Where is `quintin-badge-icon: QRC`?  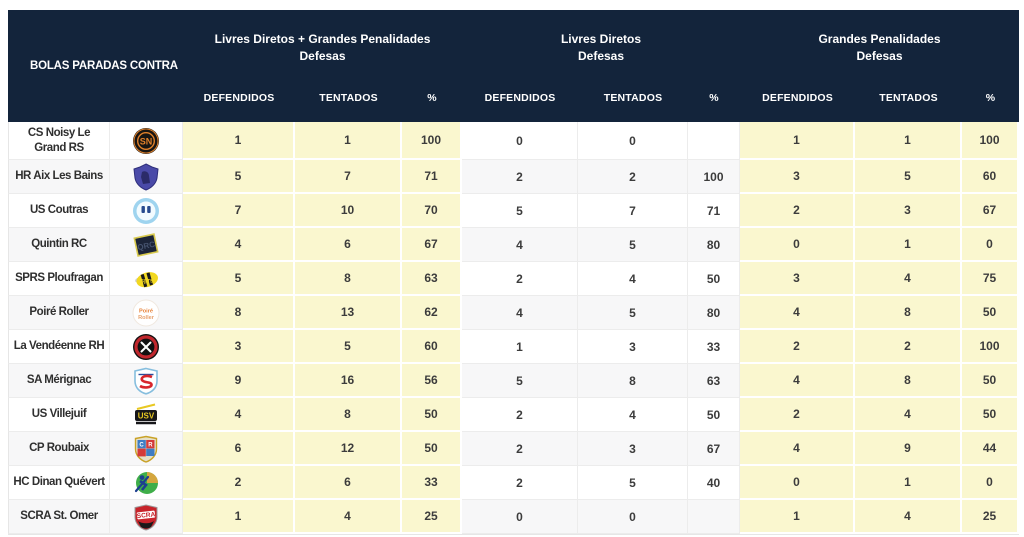 quintin-badge-icon: QRC is located at coordinates (146, 245).